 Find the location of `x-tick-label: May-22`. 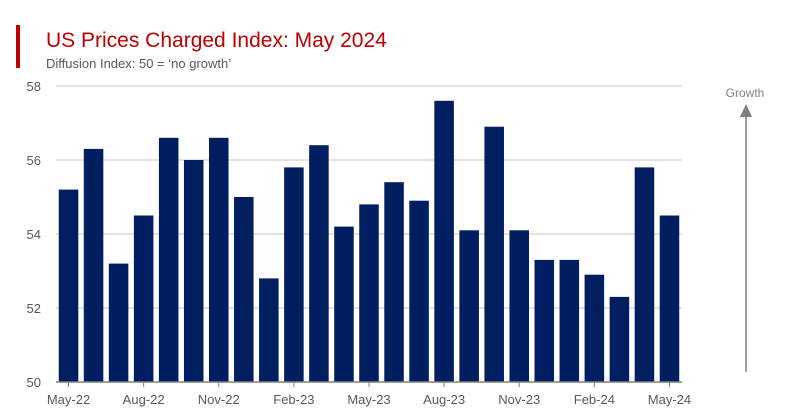

x-tick-label: May-22 is located at coordinates (68, 399).